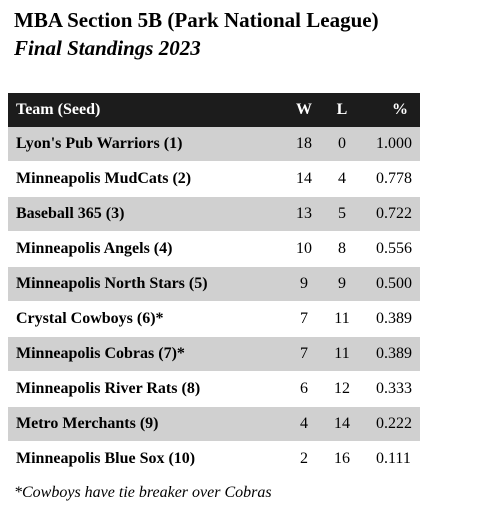 This screenshot has width=499, height=523. I want to click on team-name: Minneapolis Angels (4), so click(94, 248).